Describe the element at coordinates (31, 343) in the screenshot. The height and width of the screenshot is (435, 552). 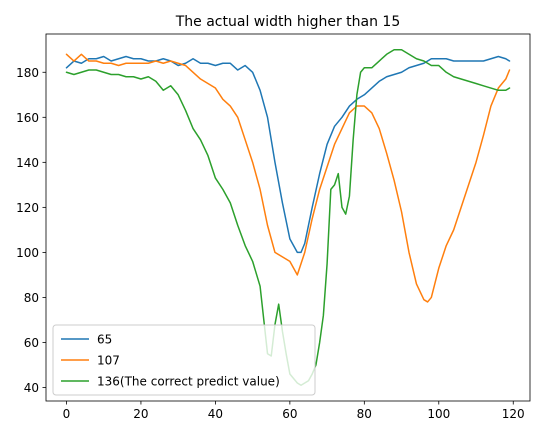
I see `y-tick-label: 60` at that location.